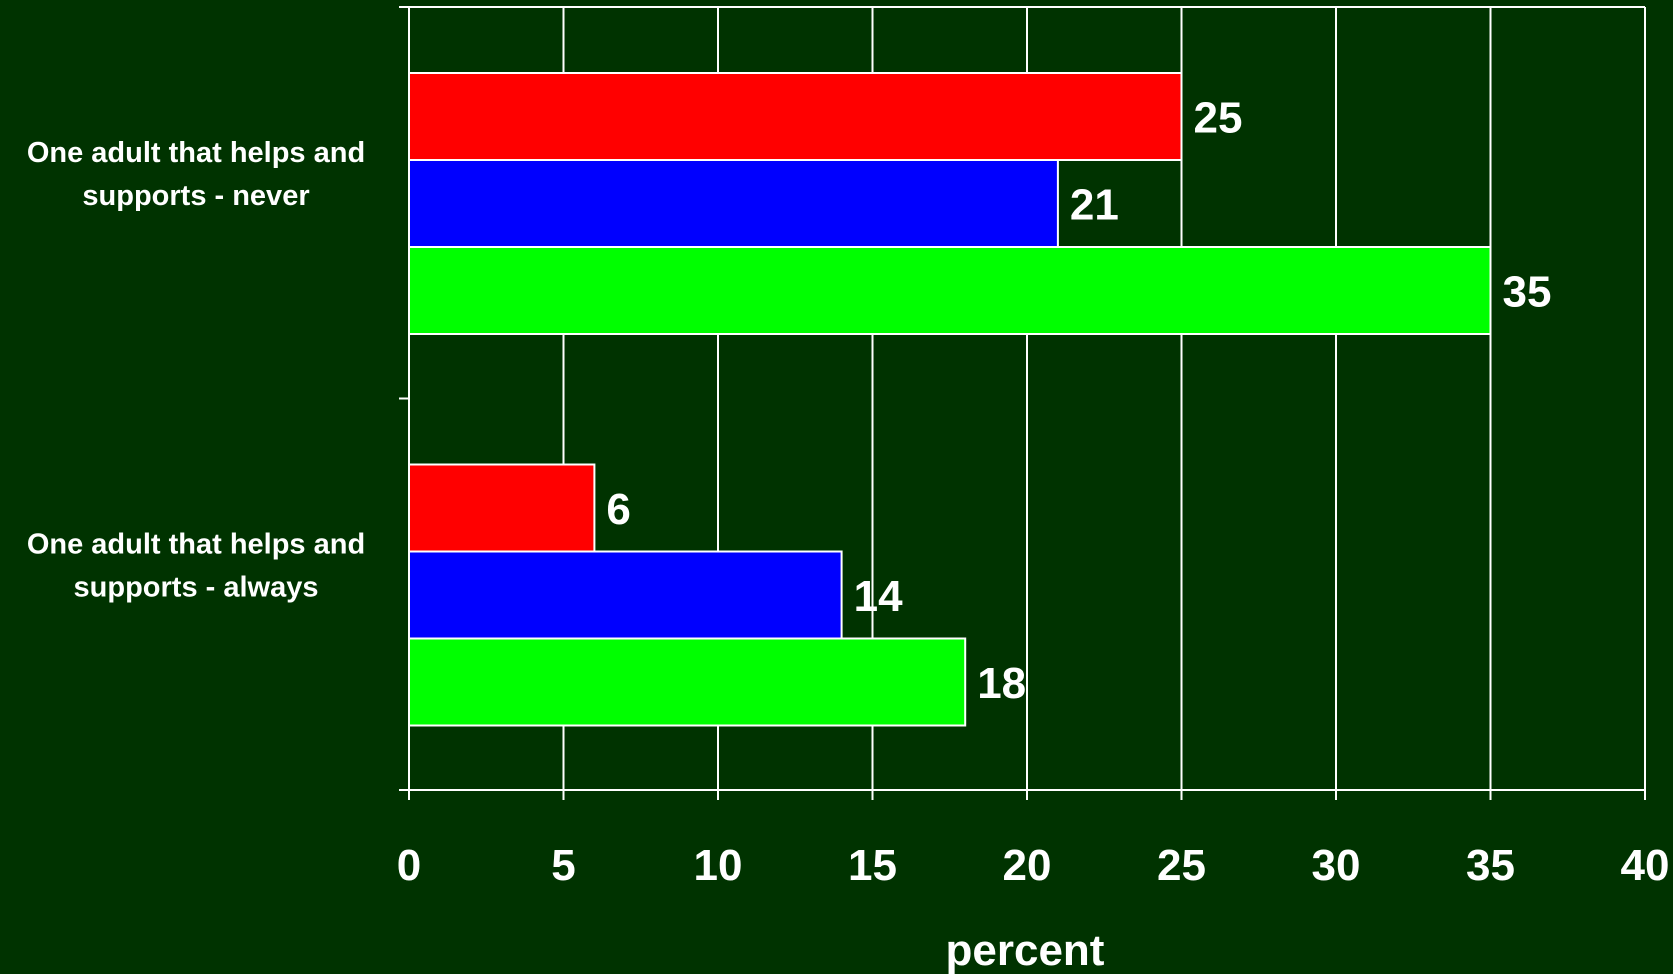 The width and height of the screenshot is (1673, 974). Describe the element at coordinates (409, 865) in the screenshot. I see `x-tick-label-0: 0` at that location.